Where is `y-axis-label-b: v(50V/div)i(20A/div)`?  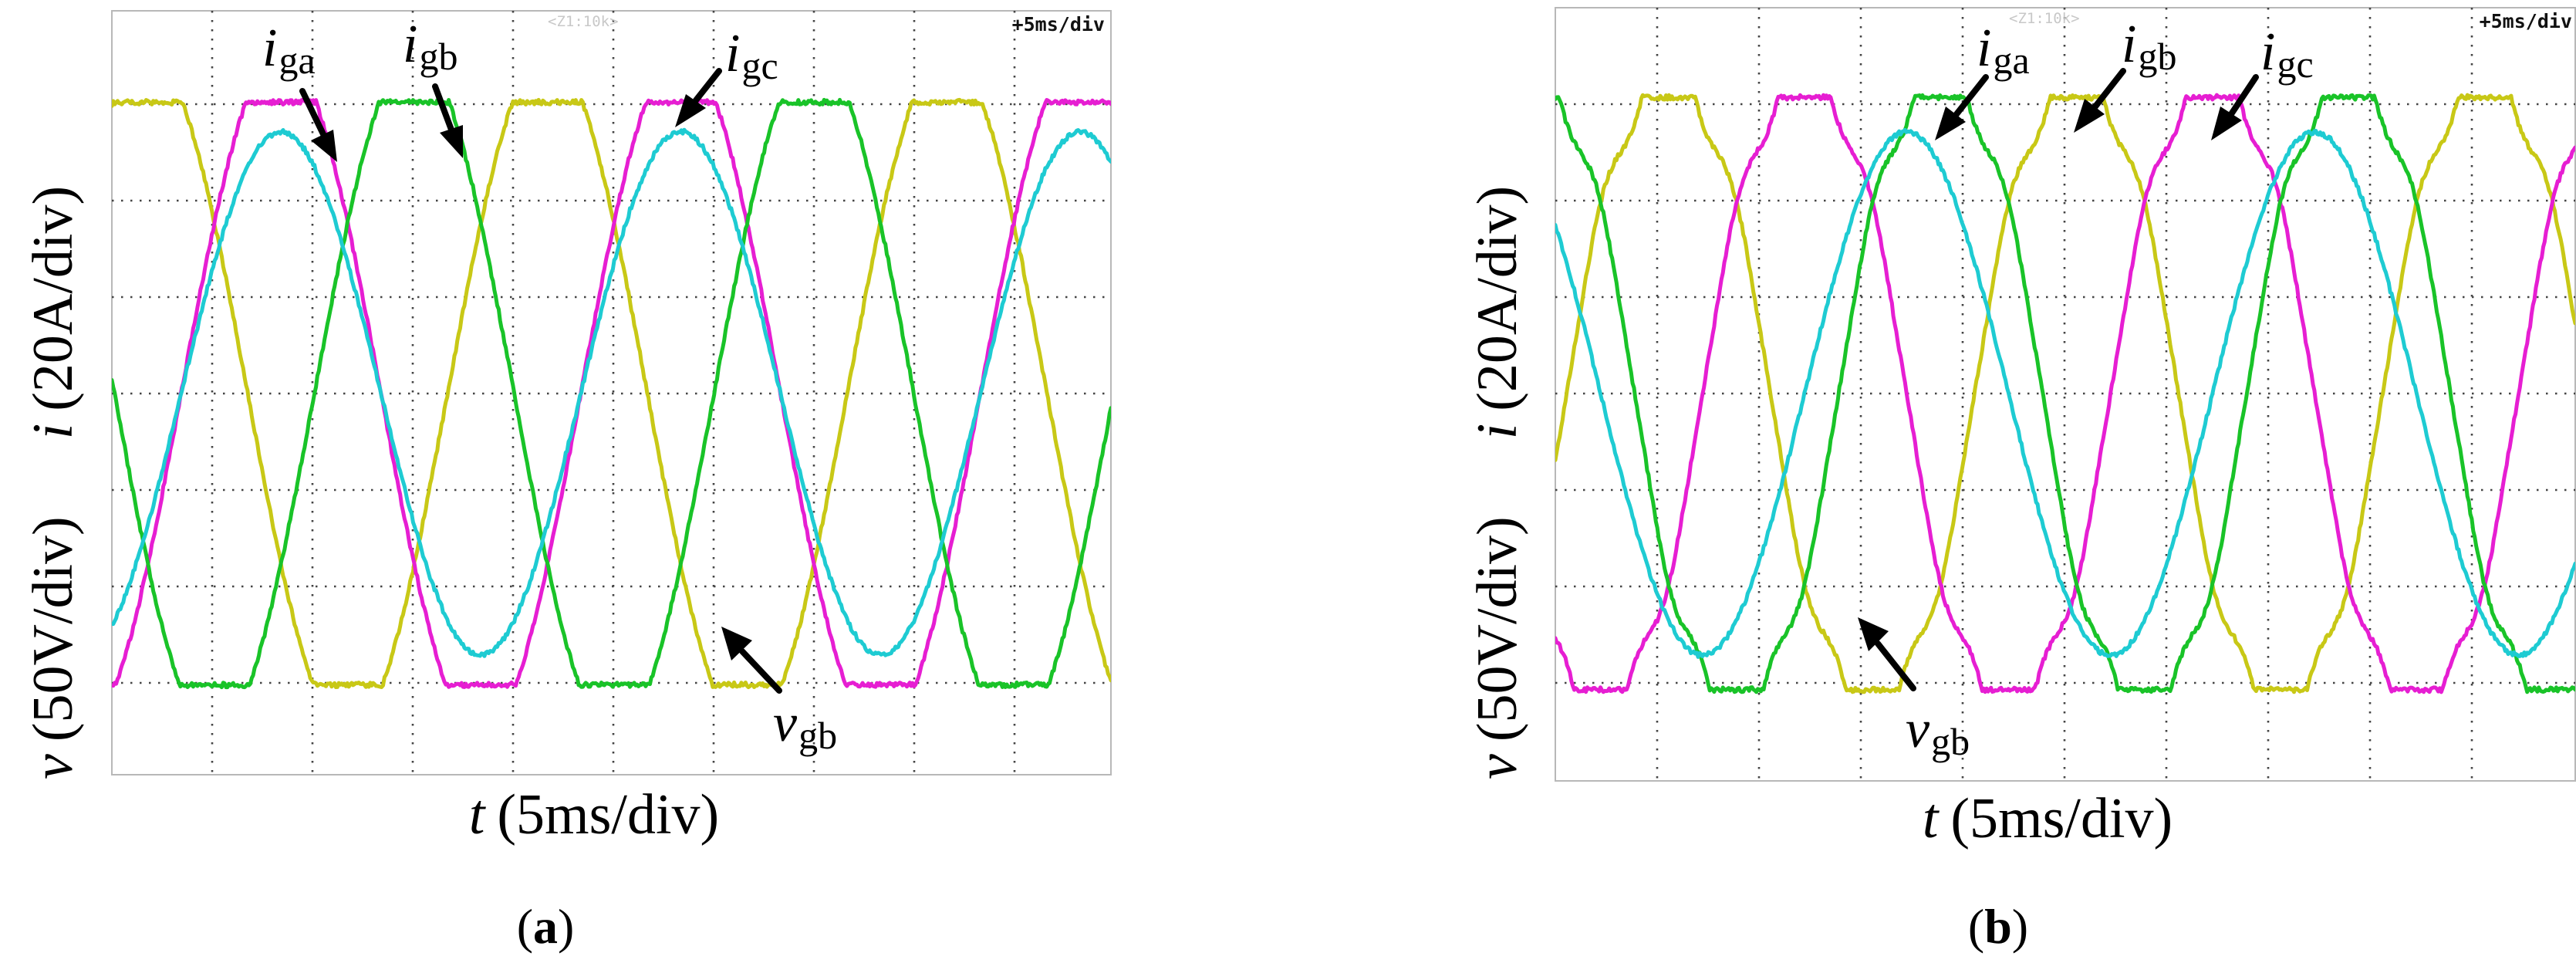 y-axis-label-b: v(50V/div)i(20A/div) is located at coordinates (1497, 482).